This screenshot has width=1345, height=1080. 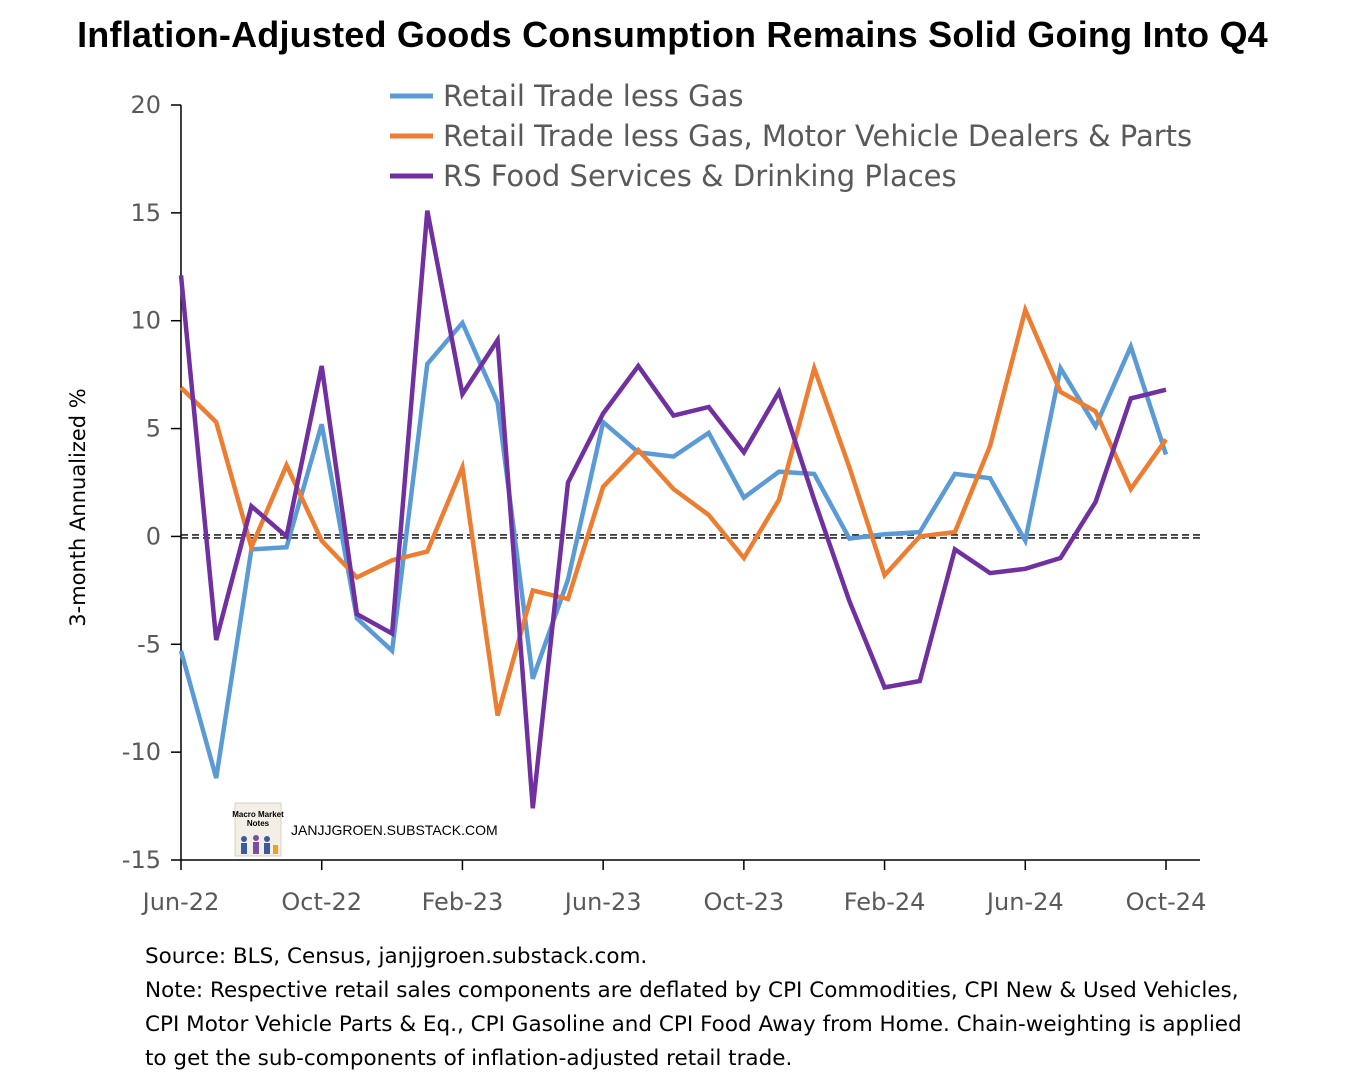 I want to click on y-tick-label: 15, so click(x=145, y=213).